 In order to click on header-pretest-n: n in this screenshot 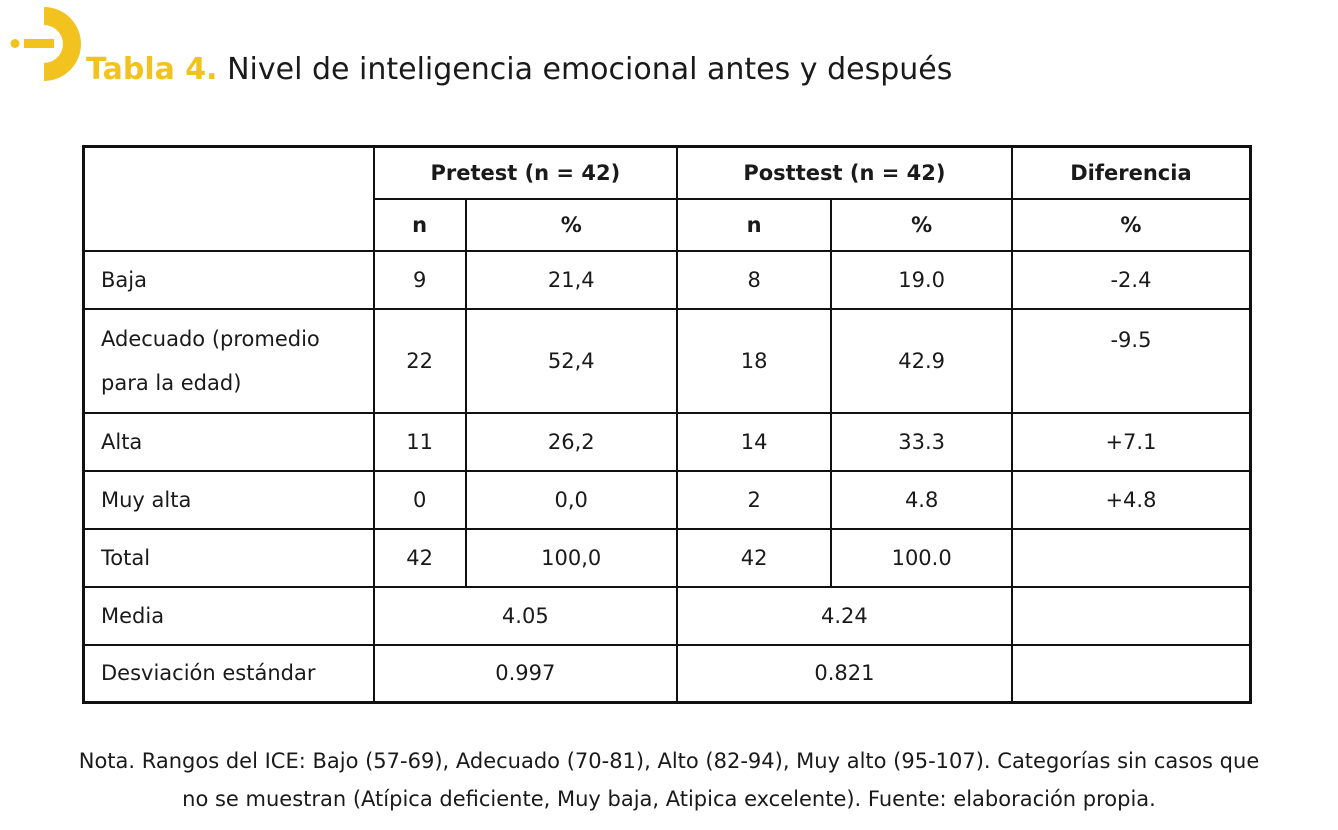, I will do `click(419, 224)`.